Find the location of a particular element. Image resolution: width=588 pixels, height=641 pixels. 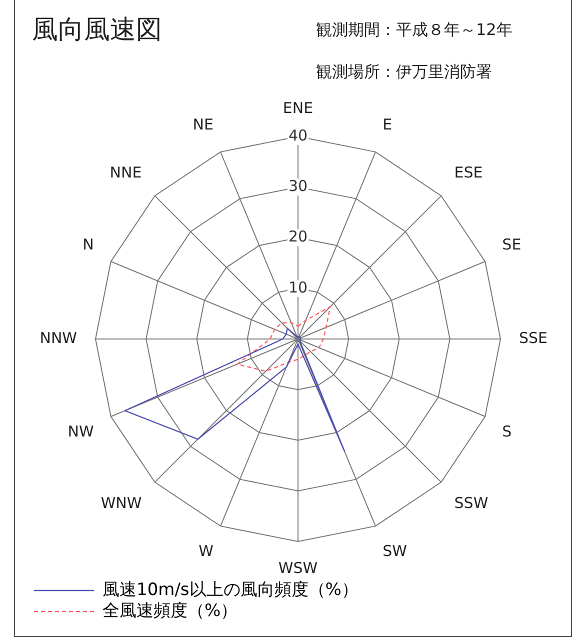

spoke-label: ESE is located at coordinates (468, 173).